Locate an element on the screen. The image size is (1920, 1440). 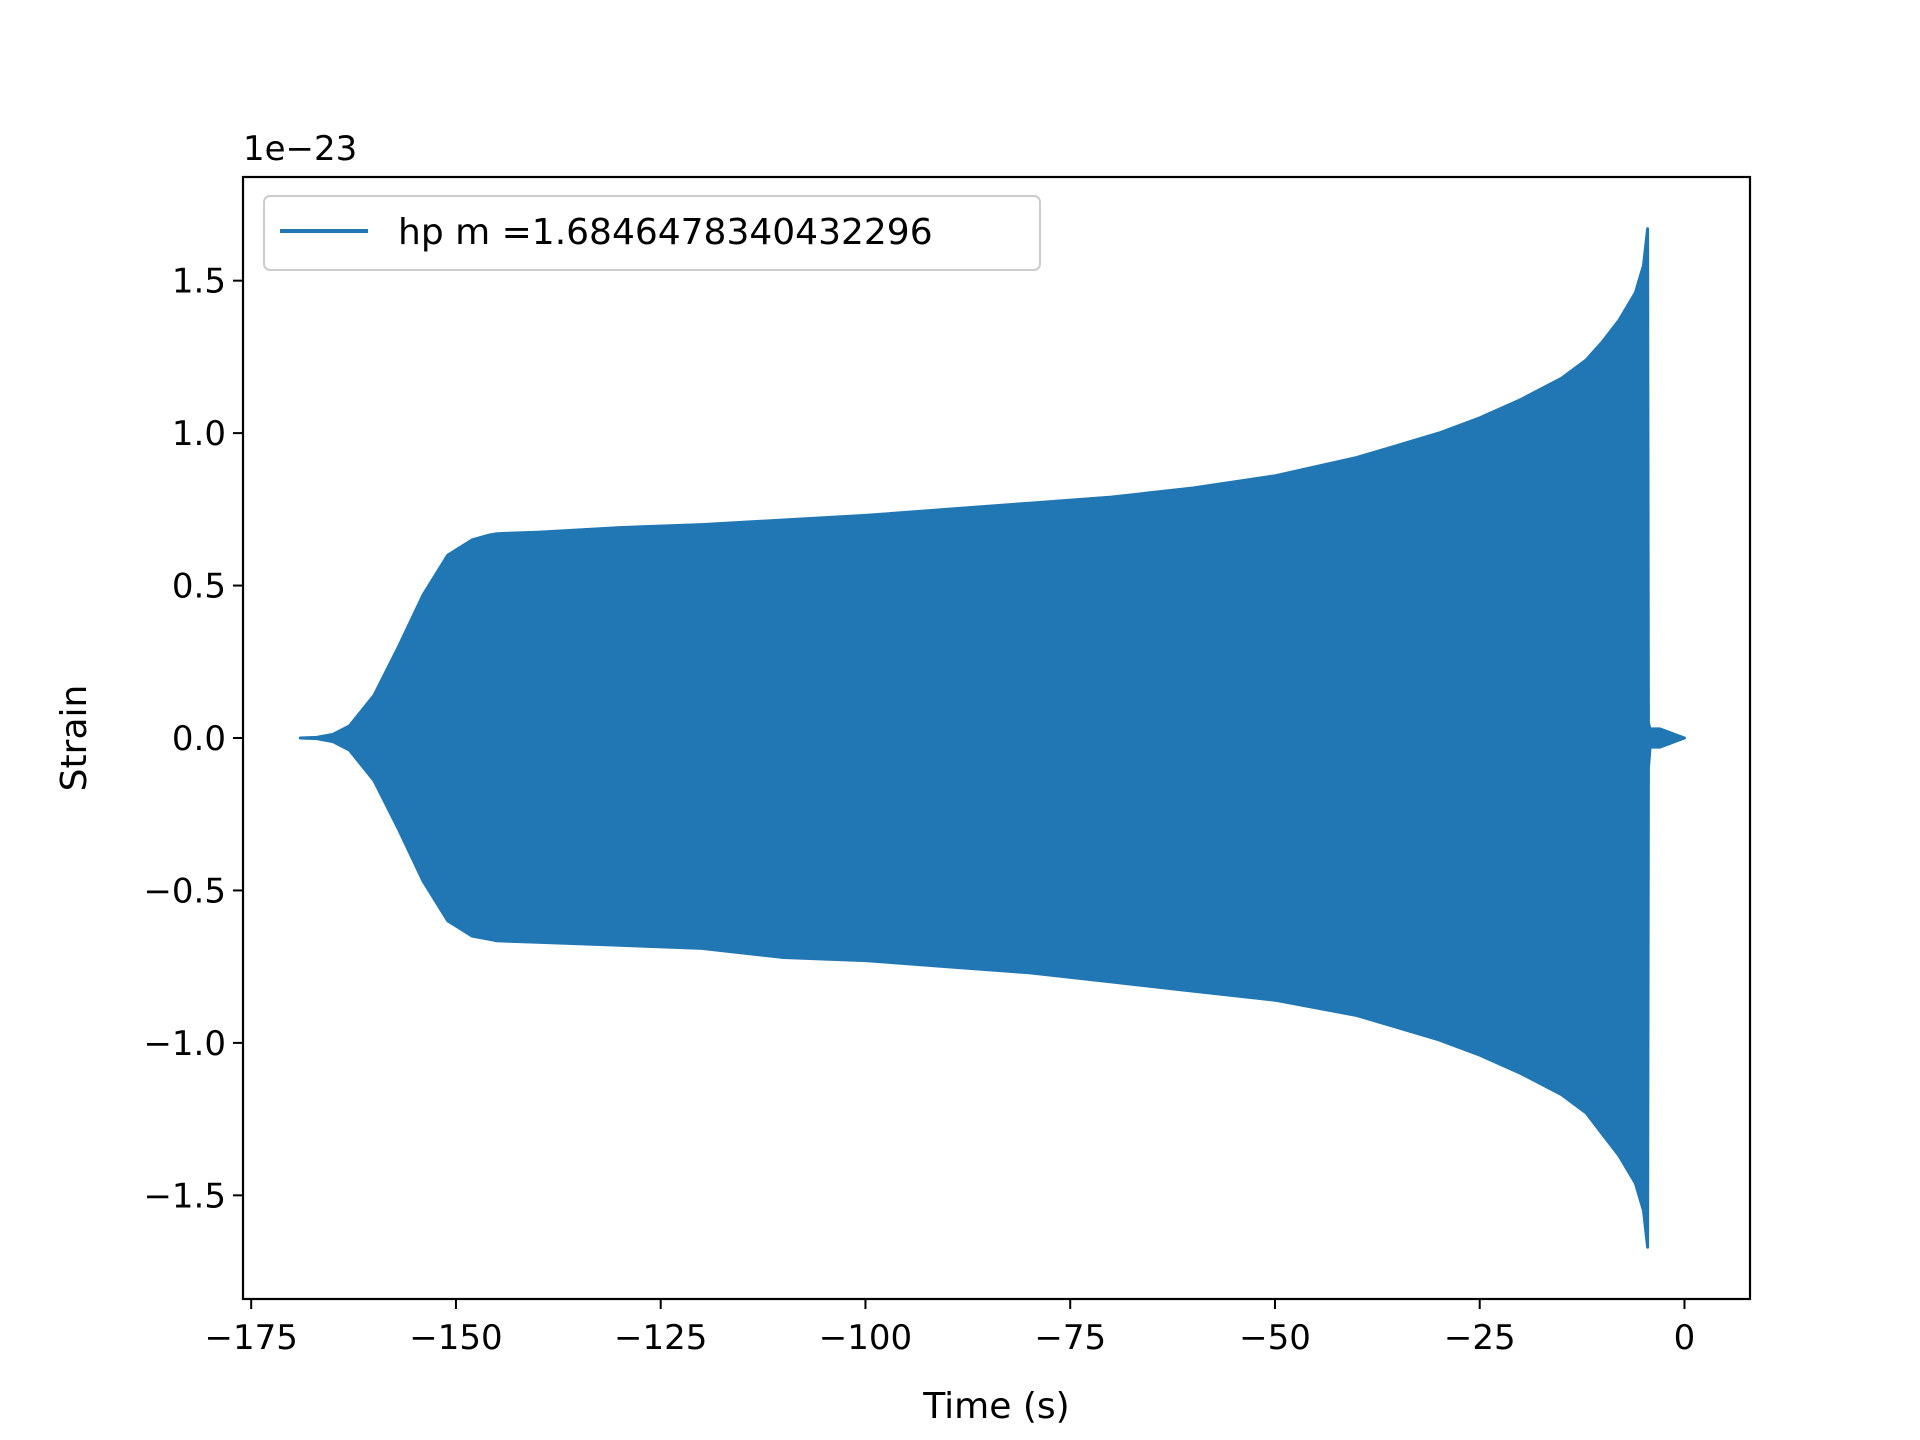
y-tick-label: 1.0 is located at coordinates (199, 434).